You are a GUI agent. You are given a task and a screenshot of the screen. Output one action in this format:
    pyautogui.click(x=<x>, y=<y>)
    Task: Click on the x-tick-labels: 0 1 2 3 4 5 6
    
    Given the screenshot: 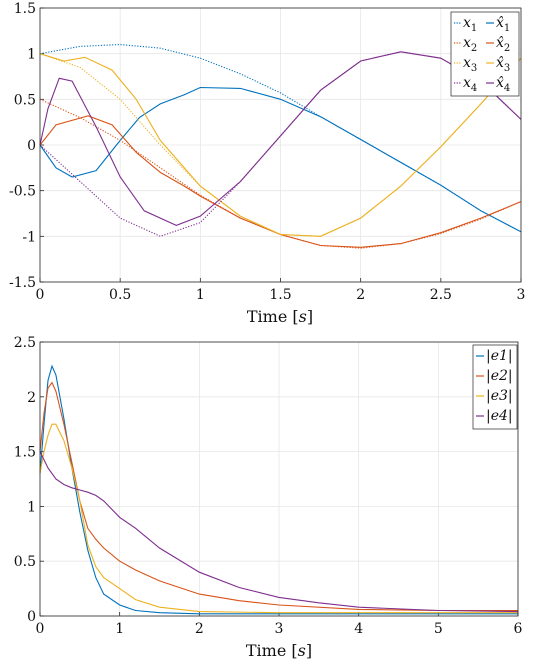 What is the action you would take?
    pyautogui.click(x=279, y=629)
    